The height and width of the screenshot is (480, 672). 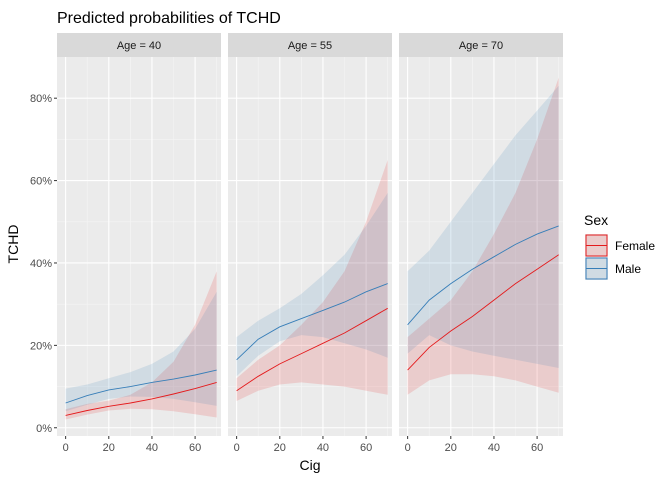 What do you see at coordinates (44, 429) in the screenshot?
I see `y-tick-label: 0%` at bounding box center [44, 429].